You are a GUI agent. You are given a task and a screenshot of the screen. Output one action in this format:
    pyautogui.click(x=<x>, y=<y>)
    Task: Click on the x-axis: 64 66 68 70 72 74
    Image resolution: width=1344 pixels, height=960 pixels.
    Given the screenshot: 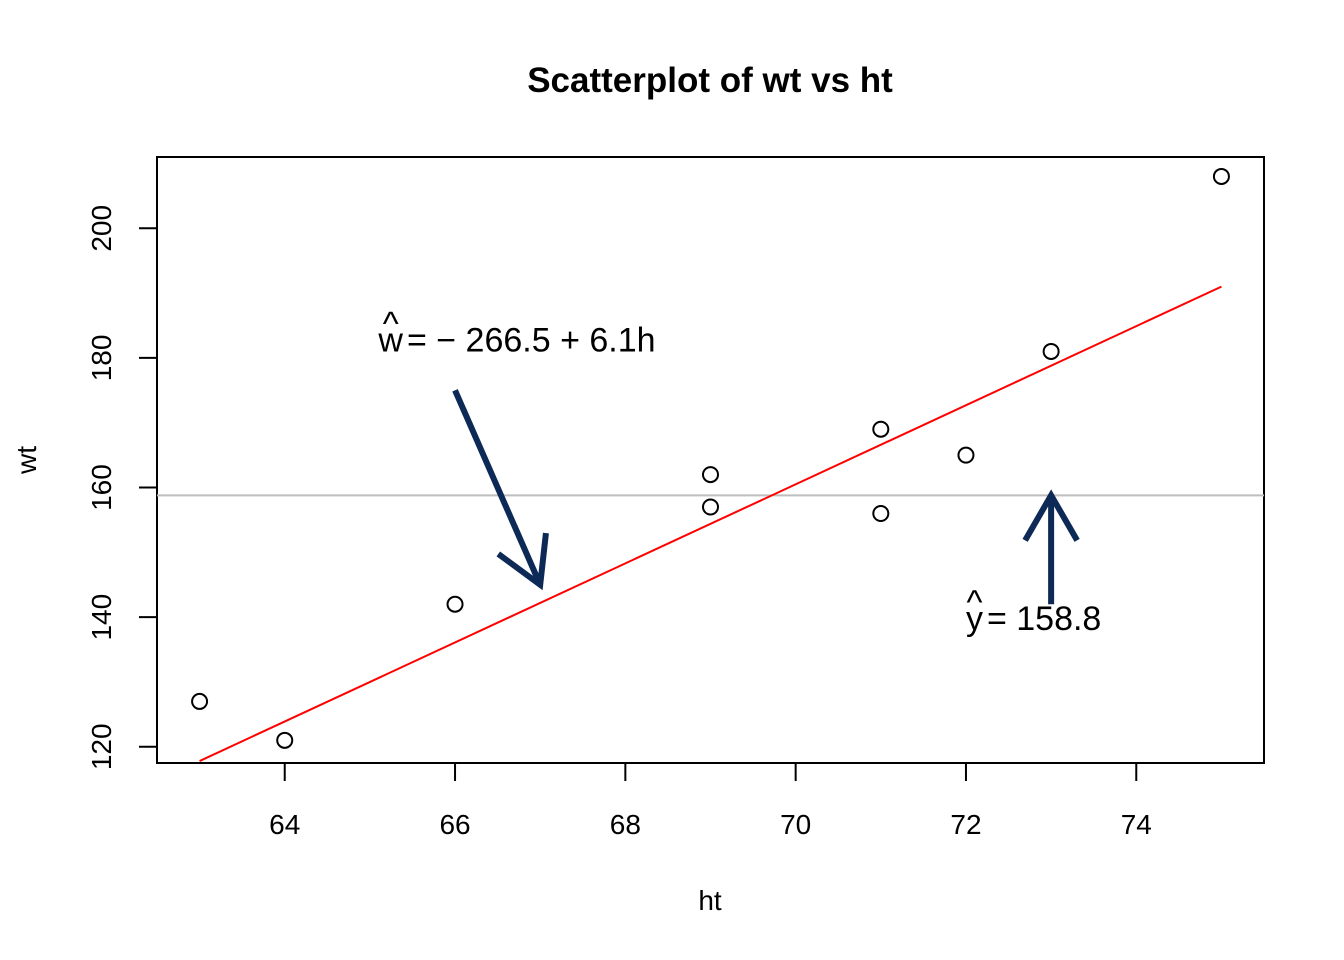 What is the action you would take?
    pyautogui.click(x=710, y=801)
    